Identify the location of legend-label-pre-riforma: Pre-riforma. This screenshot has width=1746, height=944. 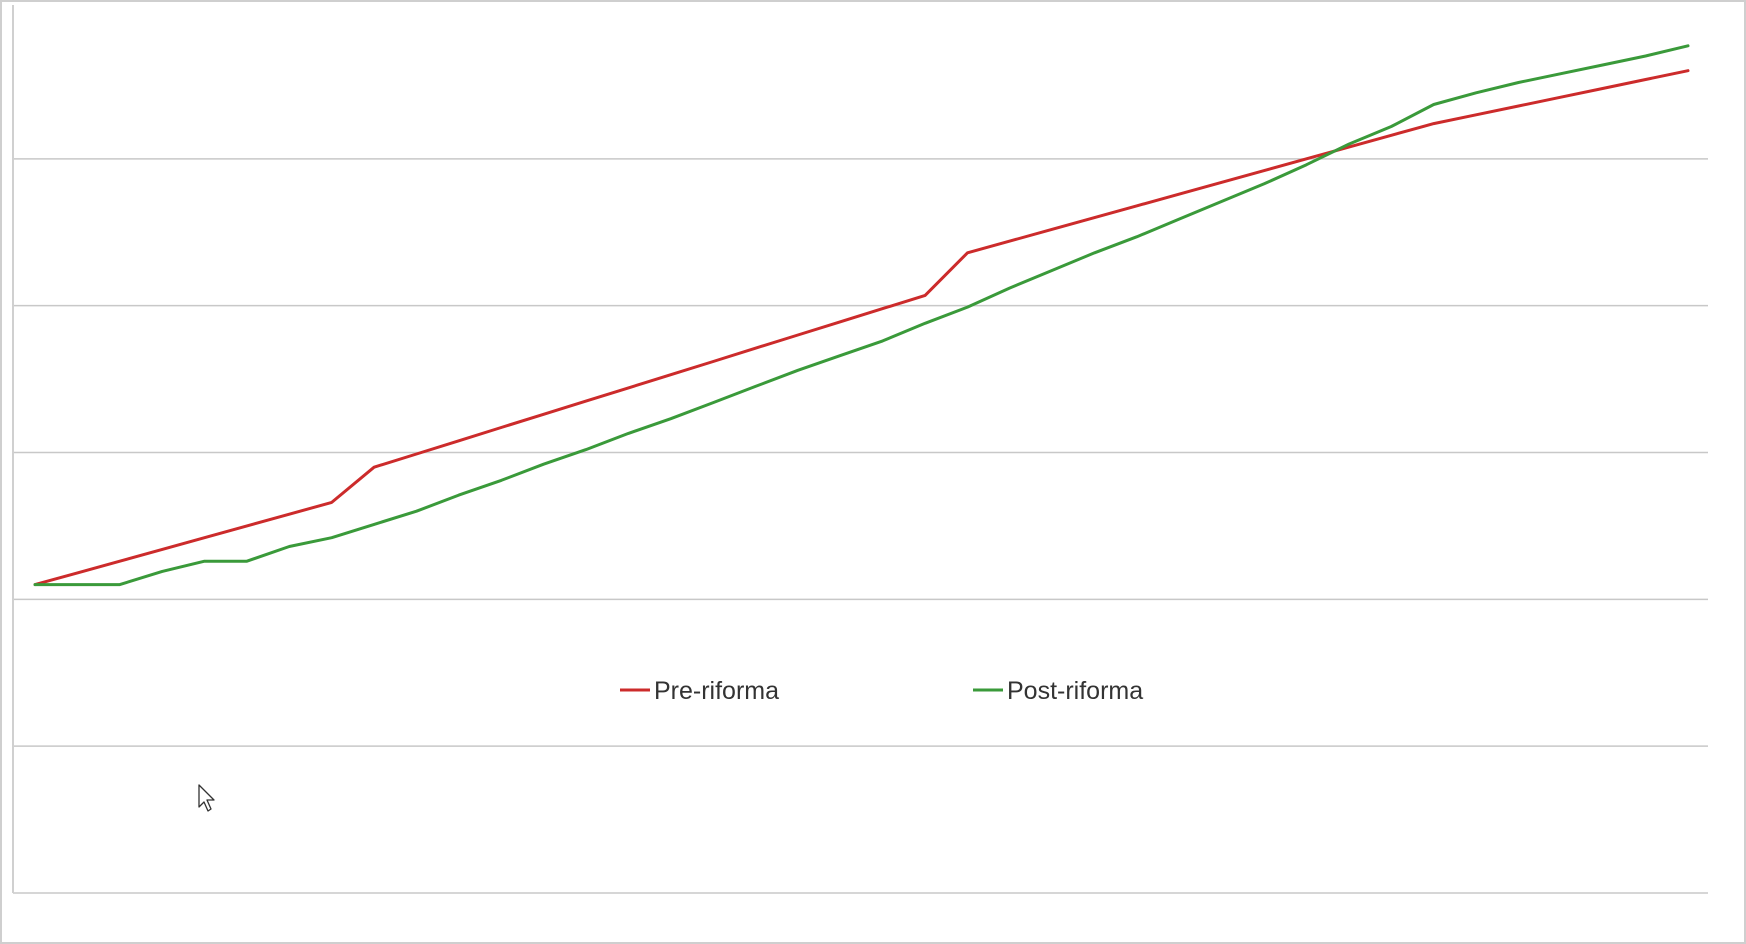
(716, 691).